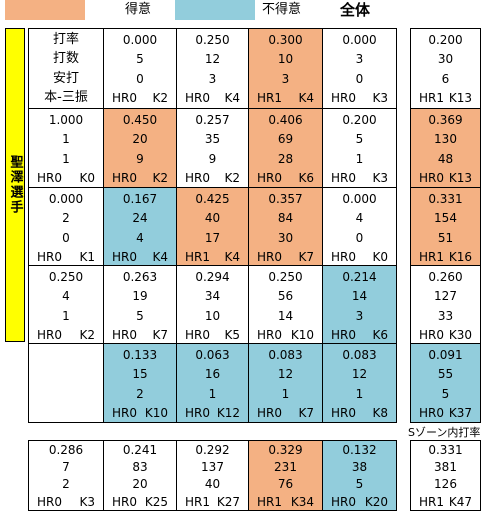 The width and height of the screenshot is (485, 513). Describe the element at coordinates (445, 226) in the screenshot. I see `zone-cell: 0.331 154 51 HR1 K16` at that location.